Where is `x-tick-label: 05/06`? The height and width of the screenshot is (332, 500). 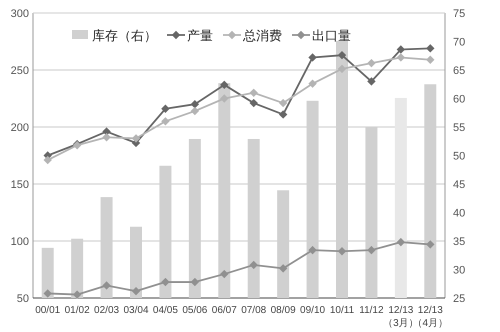
x-tick-label: 05/06 is located at coordinates (195, 310).